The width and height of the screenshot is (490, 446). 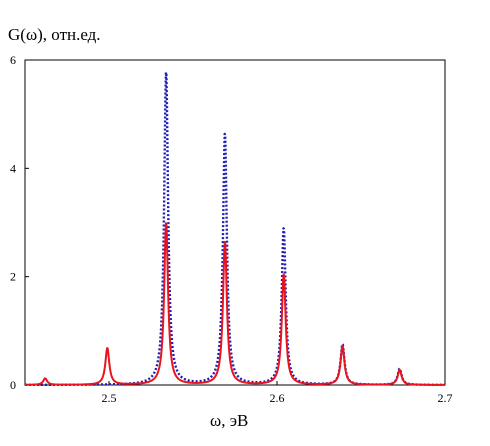 What do you see at coordinates (13, 277) in the screenshot?
I see `y-tick-label: 2` at bounding box center [13, 277].